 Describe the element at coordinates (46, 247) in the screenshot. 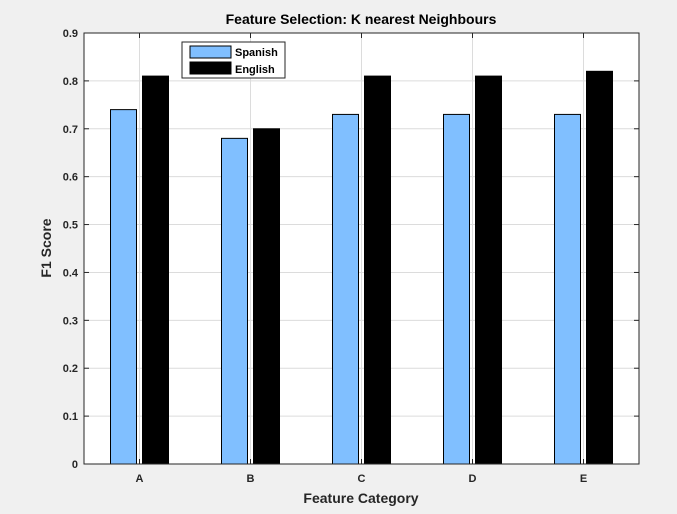

I see `y-axis-label: F1 Score` at that location.